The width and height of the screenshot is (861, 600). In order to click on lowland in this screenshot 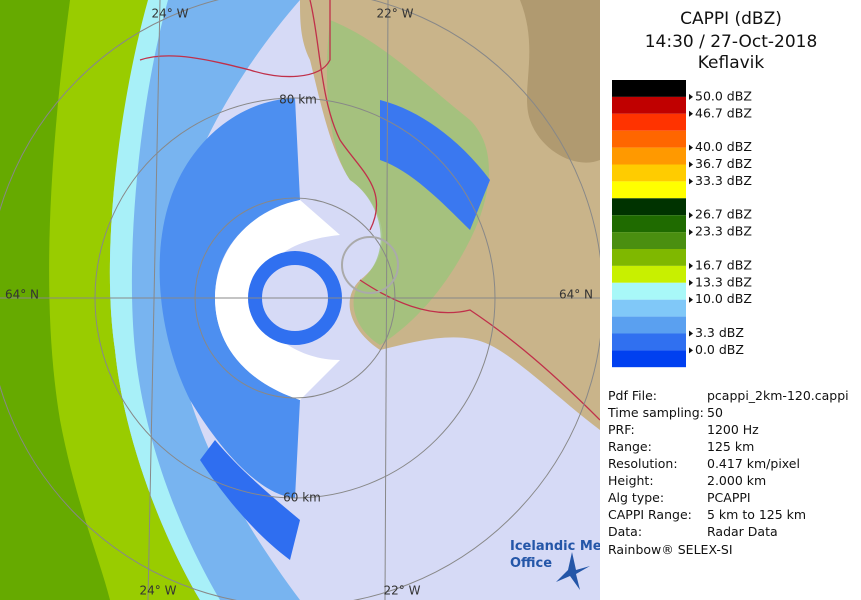, I will do `click(407, 182)`.